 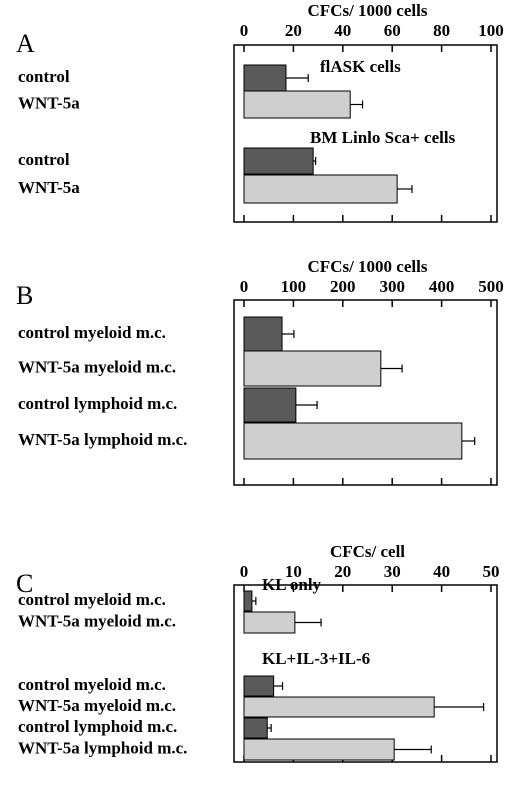 I want to click on x-tick-label: 60, so click(x=392, y=30).